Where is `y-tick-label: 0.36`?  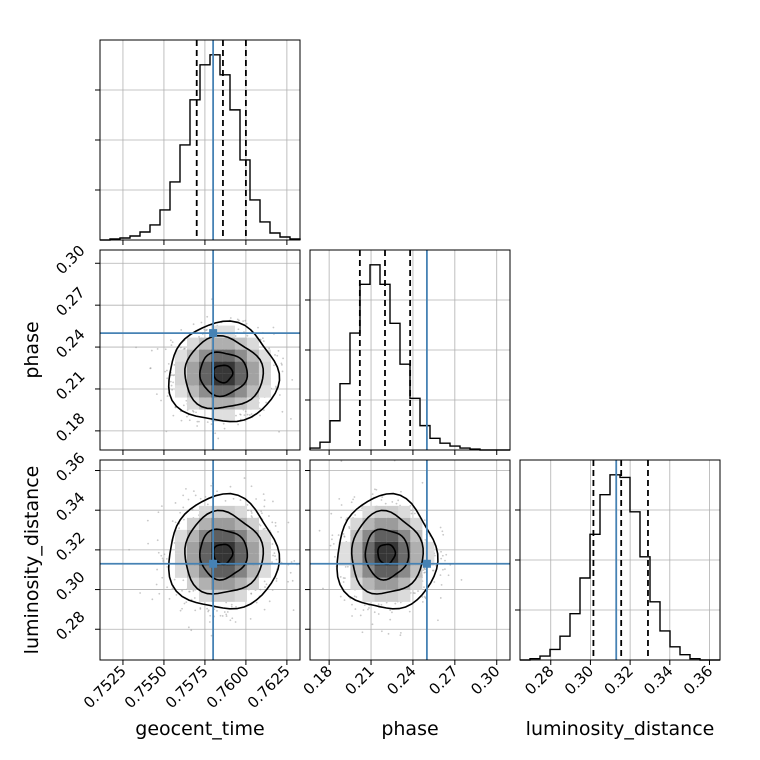 y-tick-label: 0.36 is located at coordinates (70, 467).